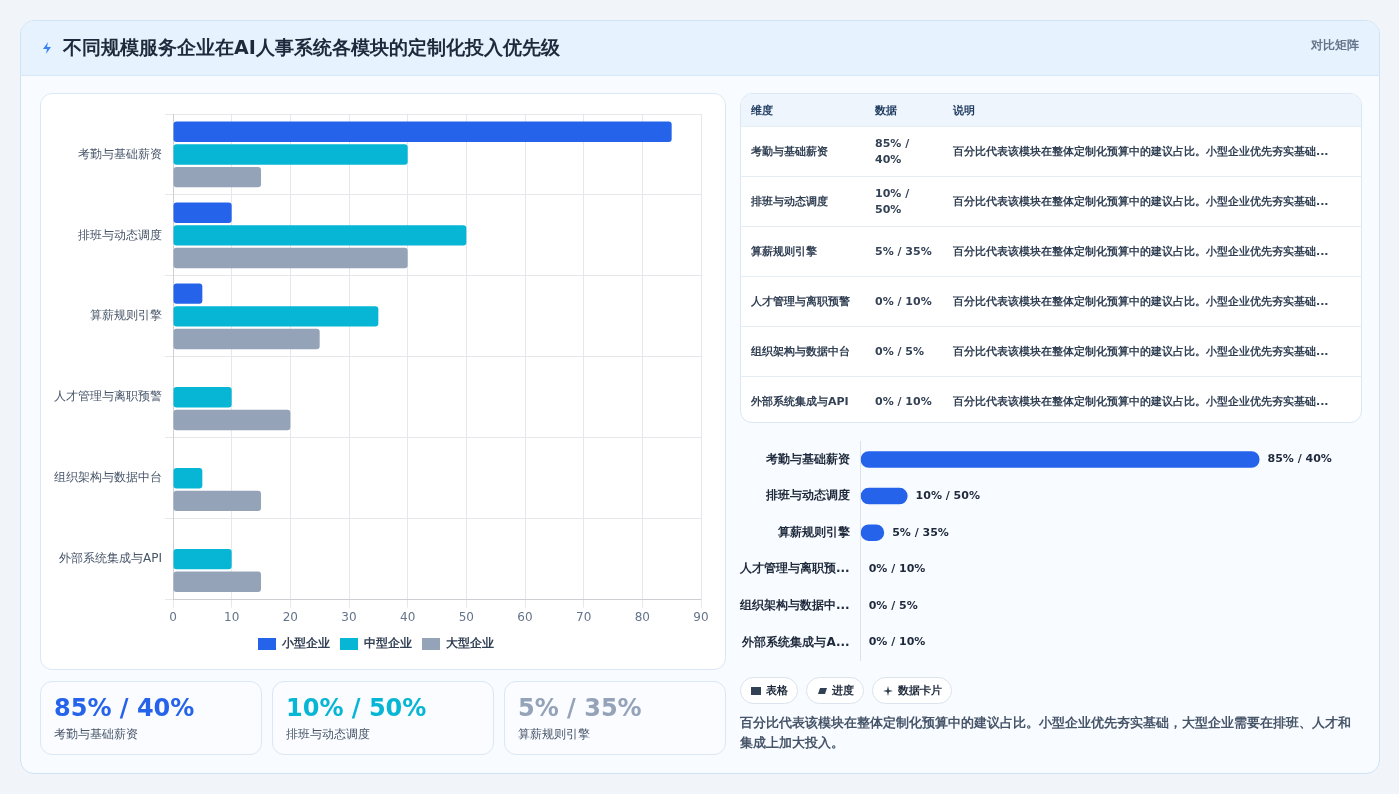 Image resolution: width=1399 pixels, height=794 pixels. What do you see at coordinates (110, 558) in the screenshot?
I see `y-tick-label: 外部系统集成与API` at bounding box center [110, 558].